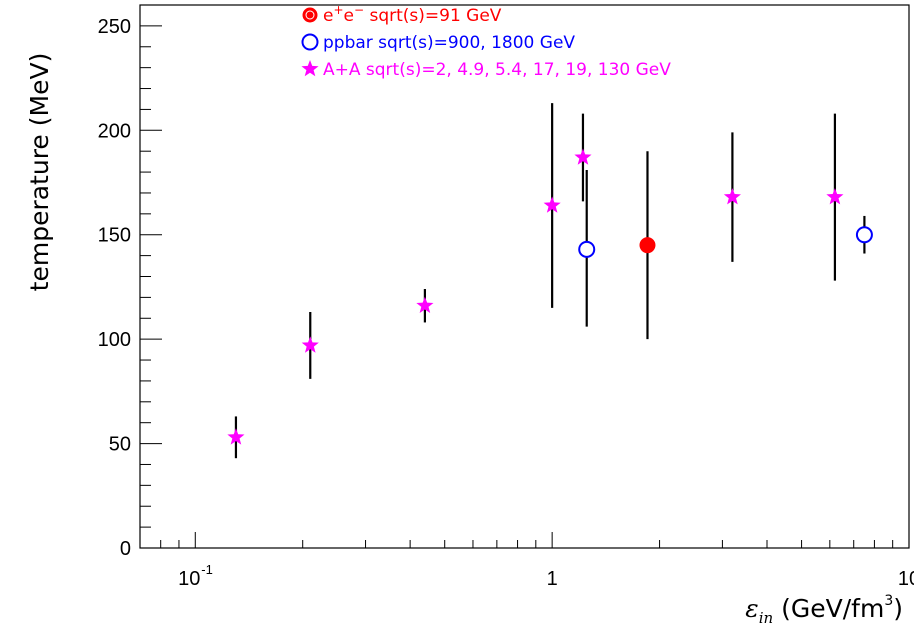 Image resolution: width=914 pixels, height=630 pixels. Describe the element at coordinates (114, 131) in the screenshot. I see `y-tick-label: 200` at that location.